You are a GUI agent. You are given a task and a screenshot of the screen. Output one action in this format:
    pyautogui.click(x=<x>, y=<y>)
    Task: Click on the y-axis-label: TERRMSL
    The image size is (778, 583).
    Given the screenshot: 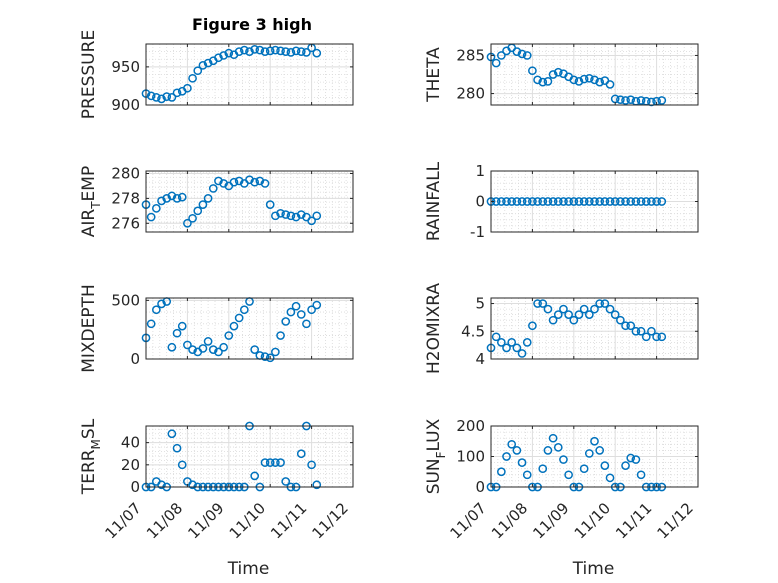 What is the action you would take?
    pyautogui.click(x=91, y=456)
    